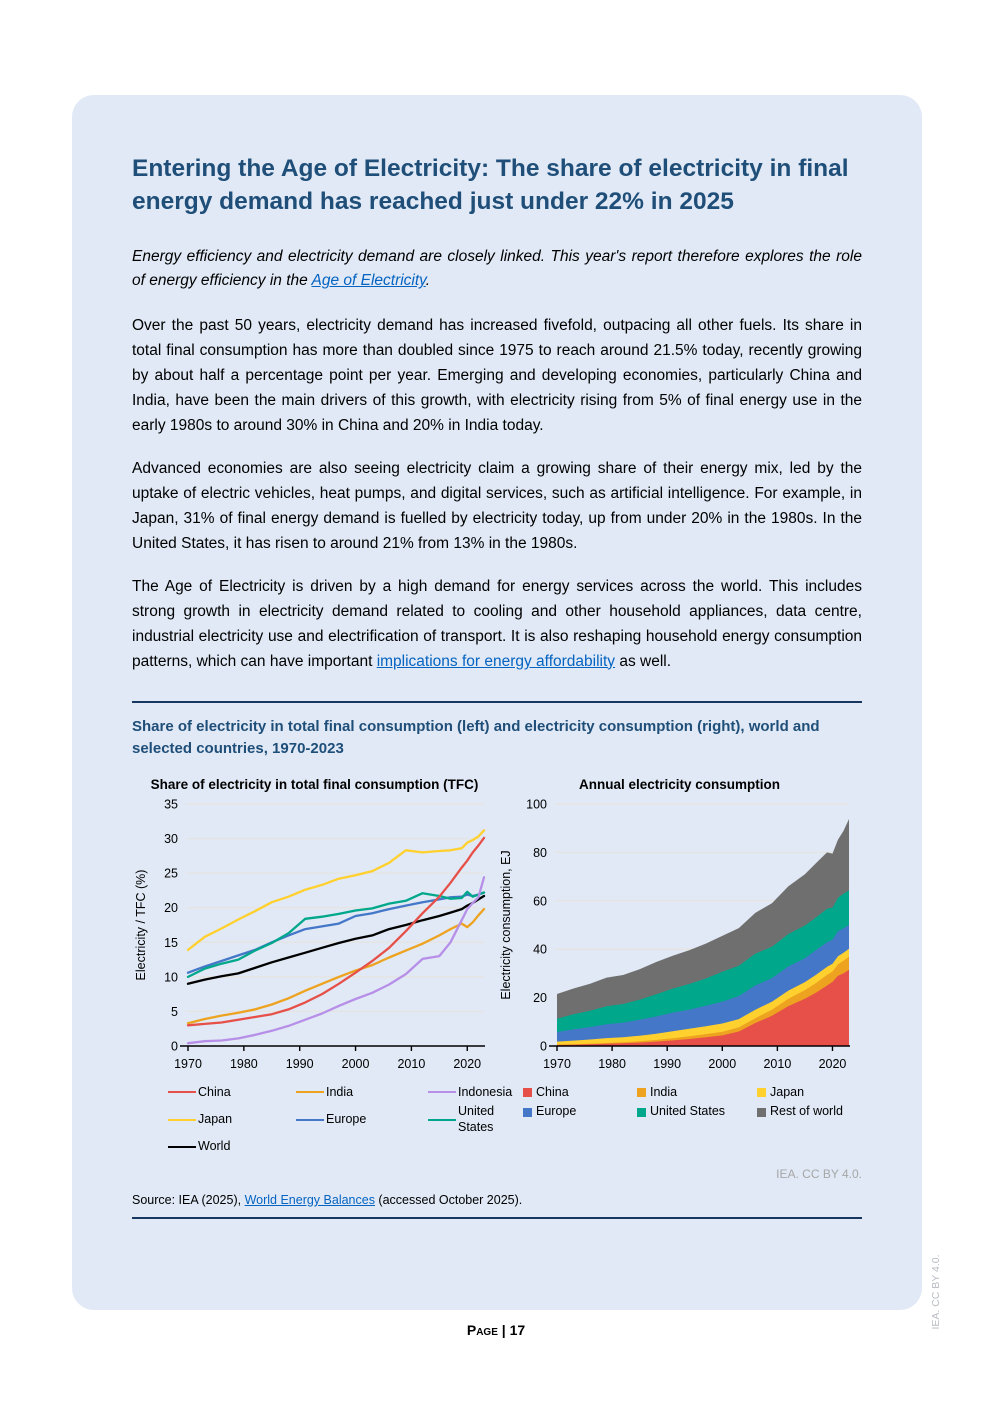 The height and width of the screenshot is (1403, 992). I want to click on source-text-post: (accessed October 2025)., so click(448, 1200).